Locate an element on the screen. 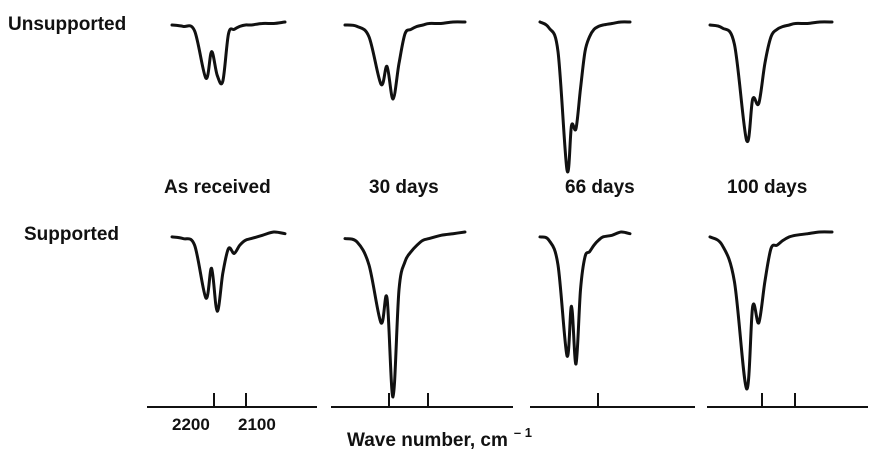 The image size is (876, 451). column-label-100-days: 100 days is located at coordinates (767, 187).